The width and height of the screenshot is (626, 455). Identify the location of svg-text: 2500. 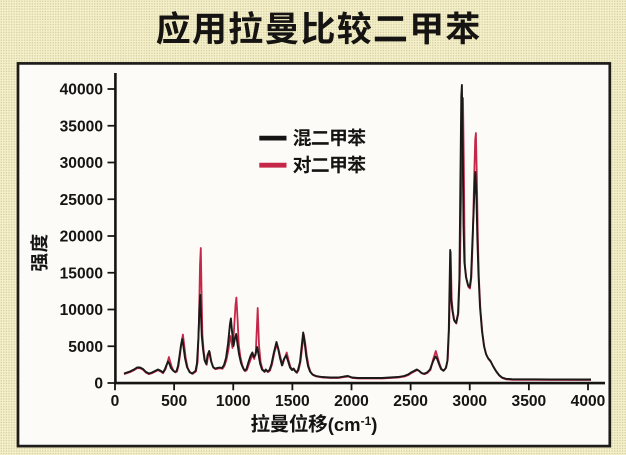
(410, 401).